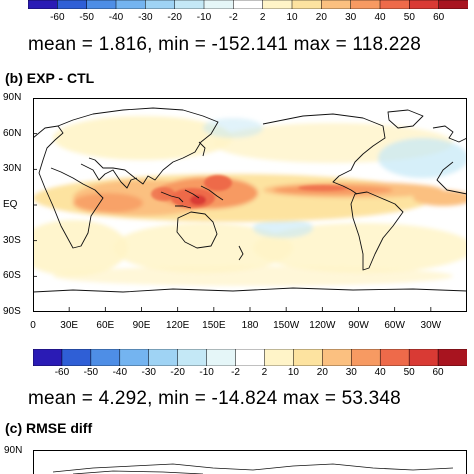 This screenshot has height=474, width=474. I want to click on colorbar-top, so click(248, 4).